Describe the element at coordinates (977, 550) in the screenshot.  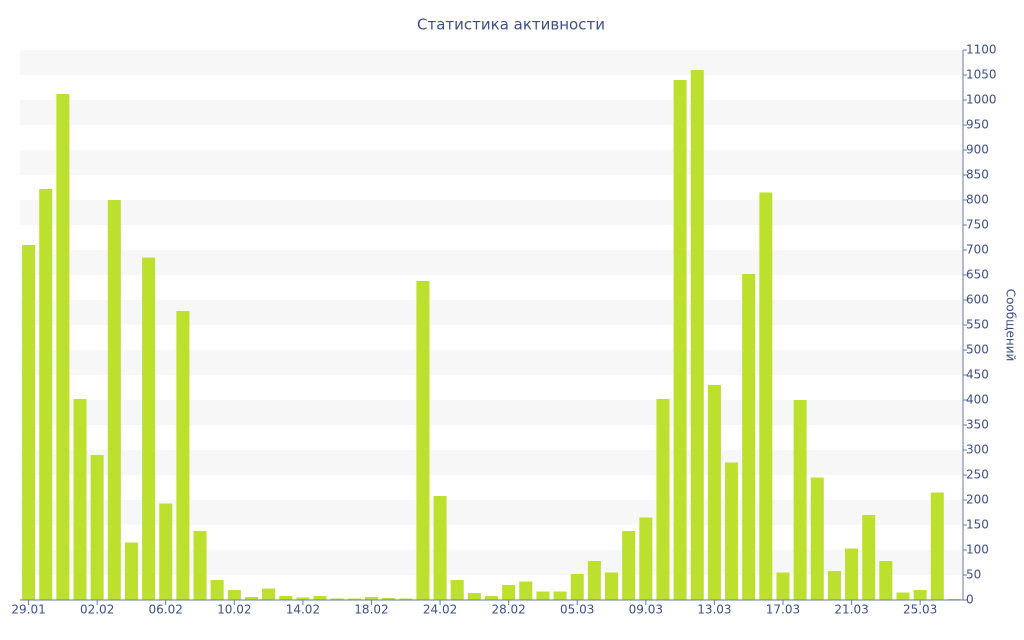
I see `y-tick-label: 100` at that location.